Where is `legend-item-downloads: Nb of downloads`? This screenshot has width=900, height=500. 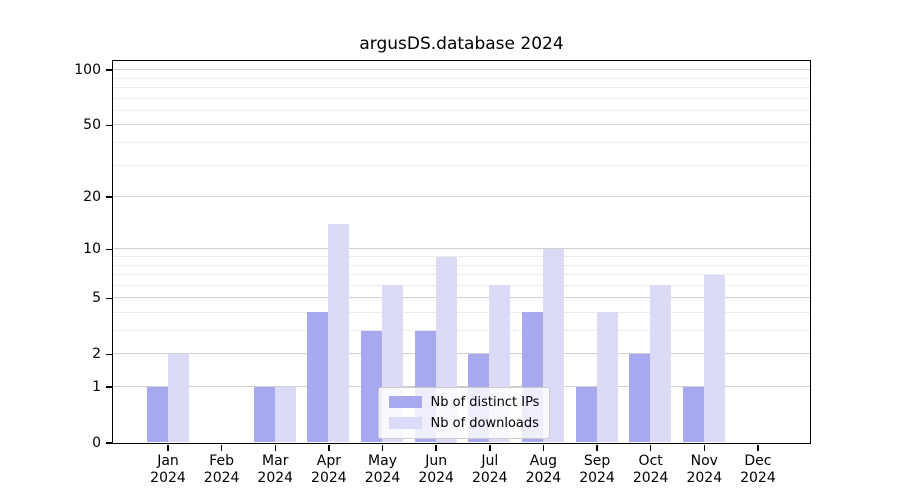
legend-item-downloads: Nb of downloads is located at coordinates (464, 423).